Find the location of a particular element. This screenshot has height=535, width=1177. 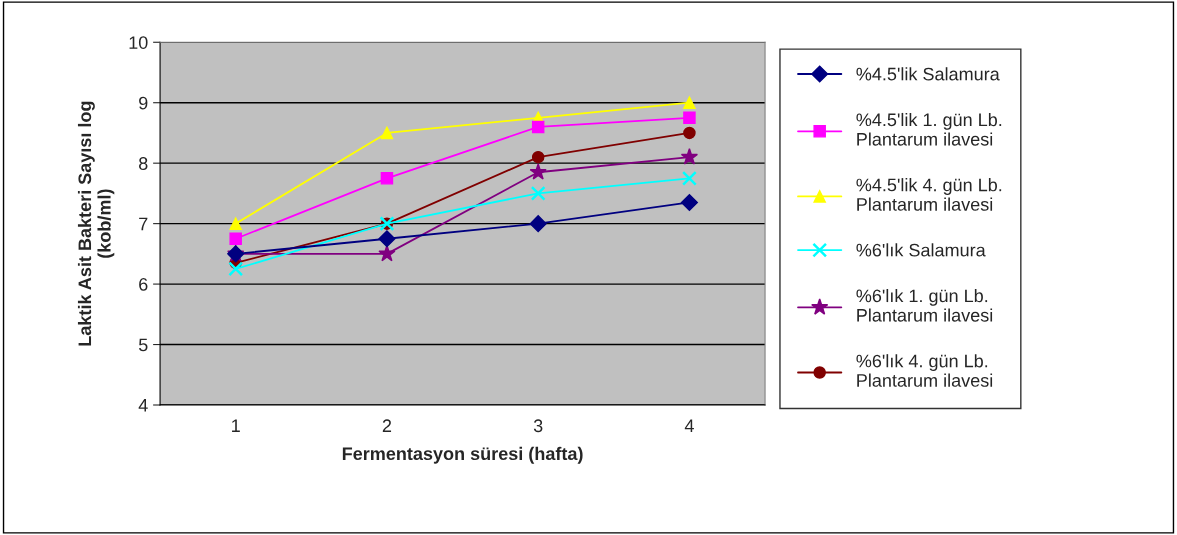

x-tick-label: 4 is located at coordinates (689, 425).